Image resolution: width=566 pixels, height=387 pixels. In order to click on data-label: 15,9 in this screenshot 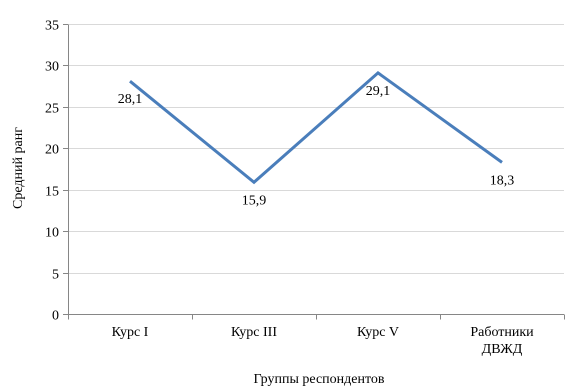, I will do `click(254, 200)`.